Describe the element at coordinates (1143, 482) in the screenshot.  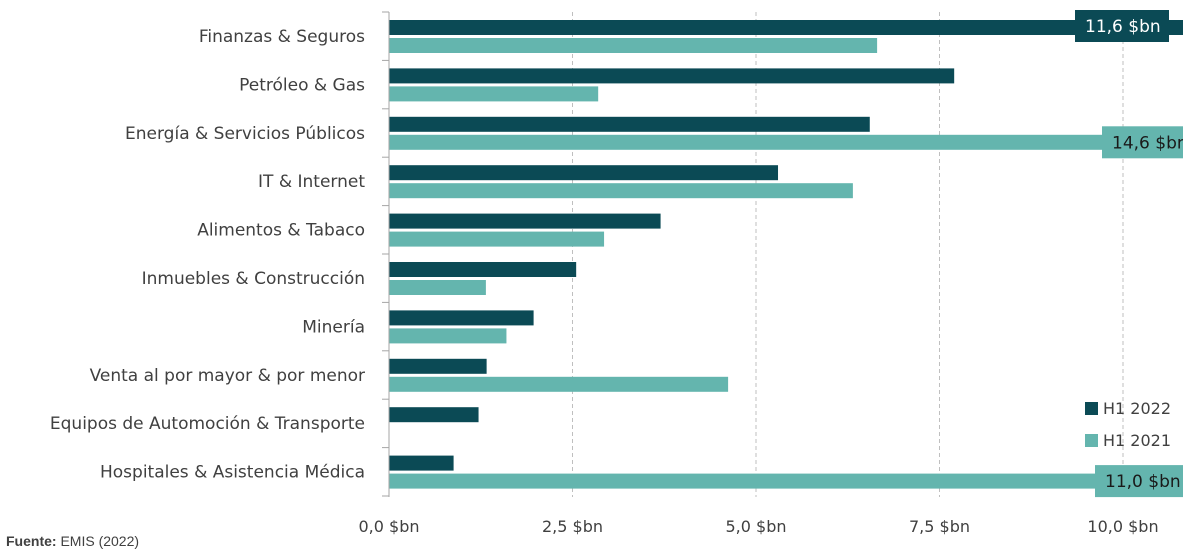
I see `callout-label-2: 11,0 $bn` at that location.